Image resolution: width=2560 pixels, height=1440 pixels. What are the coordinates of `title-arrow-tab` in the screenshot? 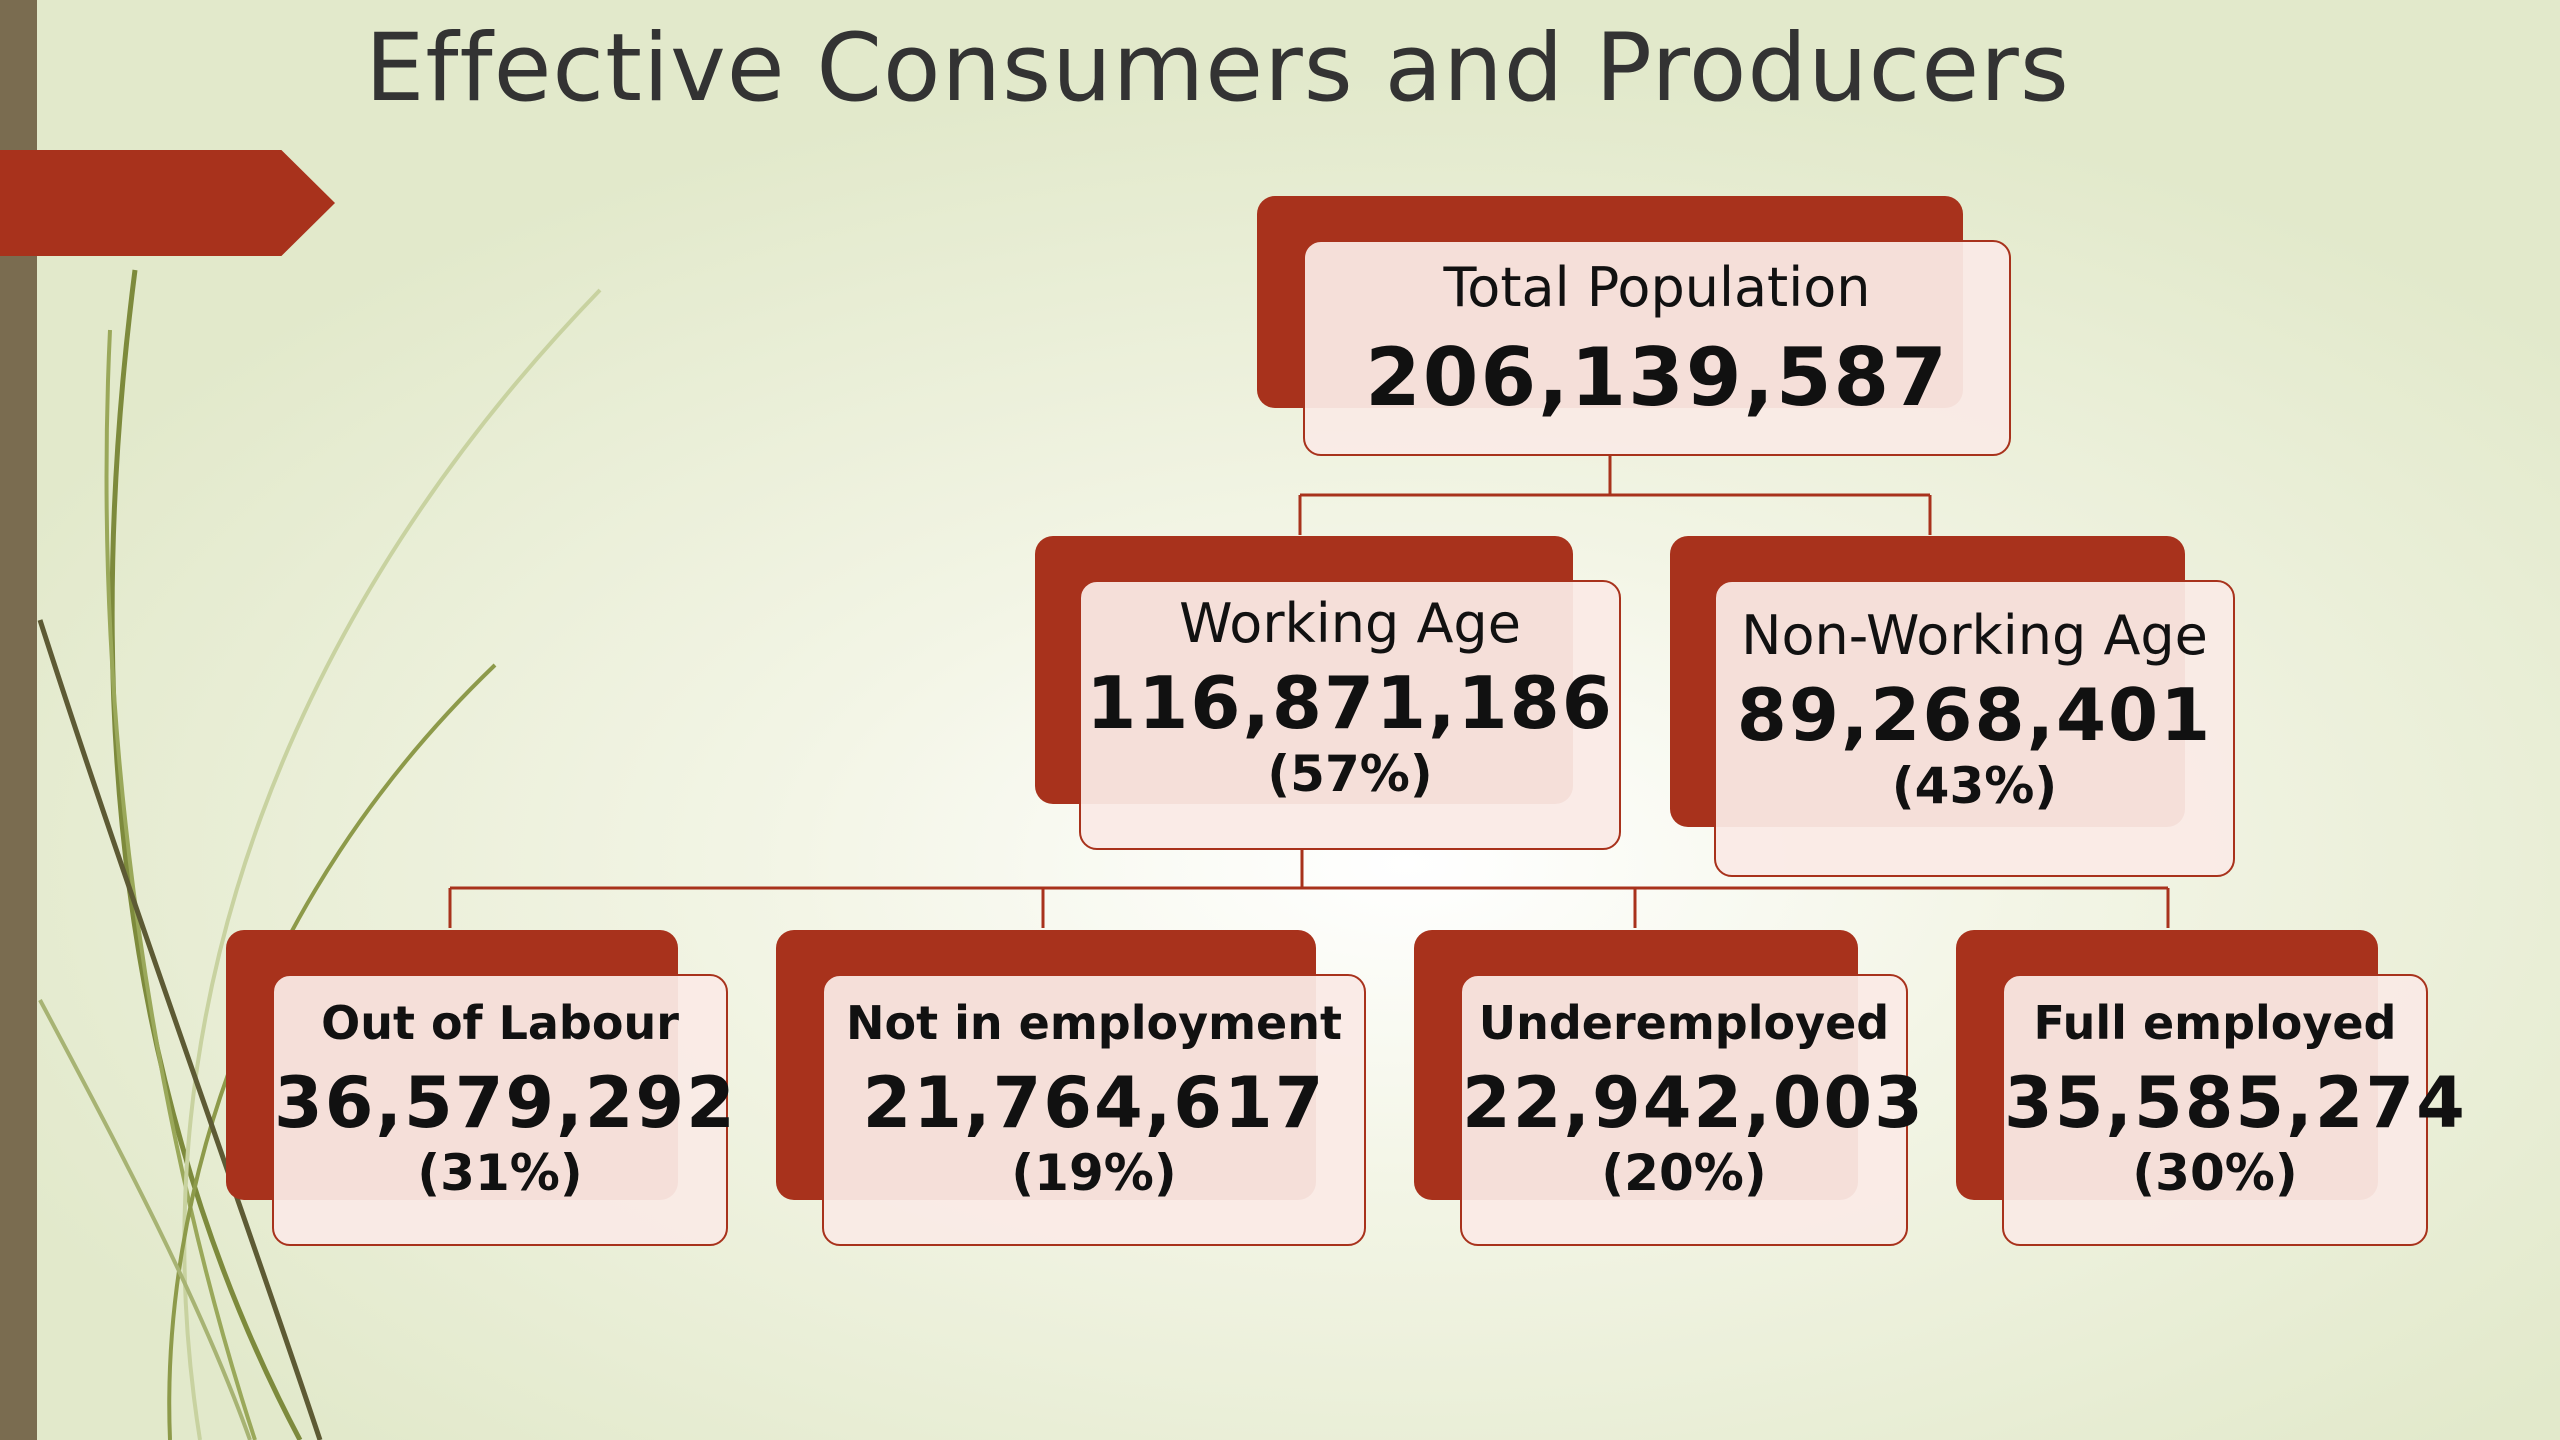 It's located at (167, 203).